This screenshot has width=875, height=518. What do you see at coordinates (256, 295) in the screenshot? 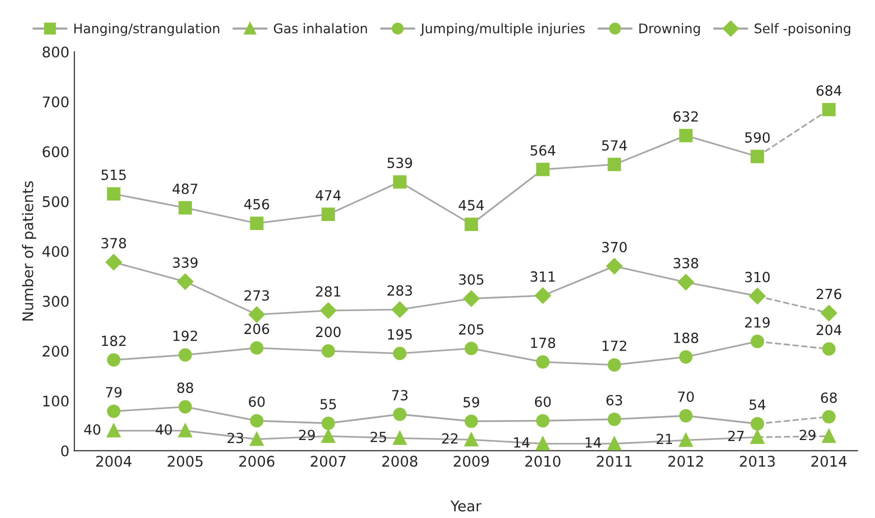
I see `data-label: 273` at bounding box center [256, 295].